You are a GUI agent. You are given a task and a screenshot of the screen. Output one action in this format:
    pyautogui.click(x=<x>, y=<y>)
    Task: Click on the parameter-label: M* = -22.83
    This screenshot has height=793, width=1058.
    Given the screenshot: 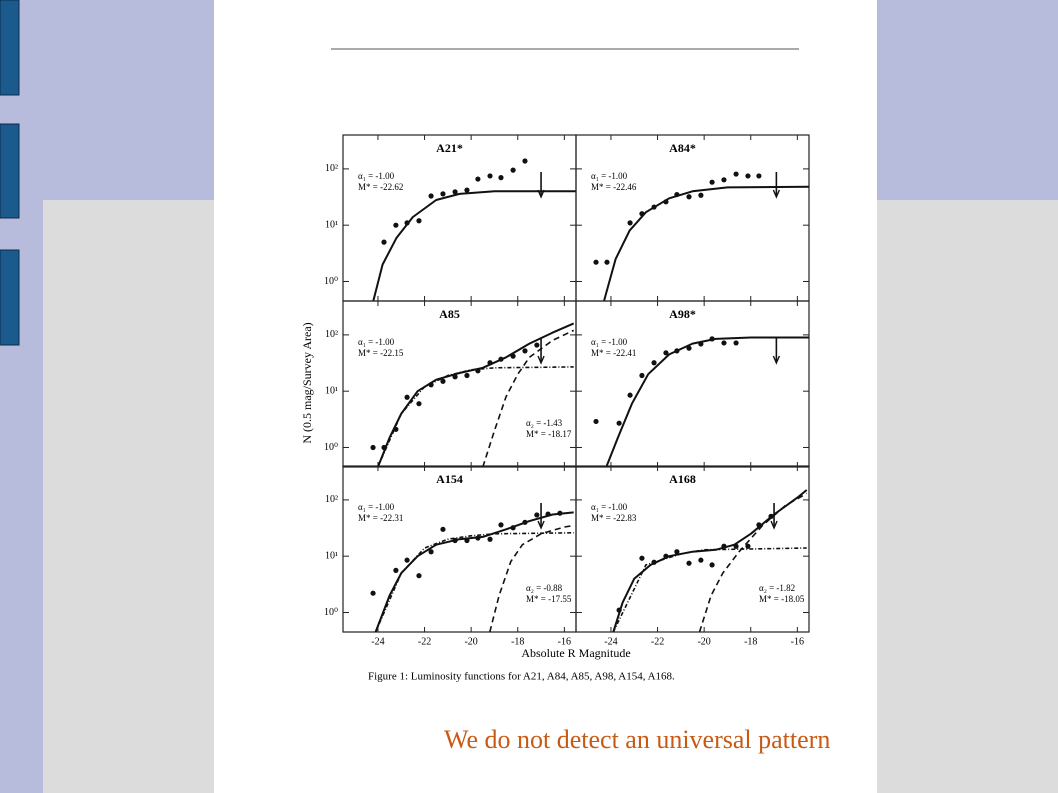 What is the action you would take?
    pyautogui.click(x=614, y=518)
    